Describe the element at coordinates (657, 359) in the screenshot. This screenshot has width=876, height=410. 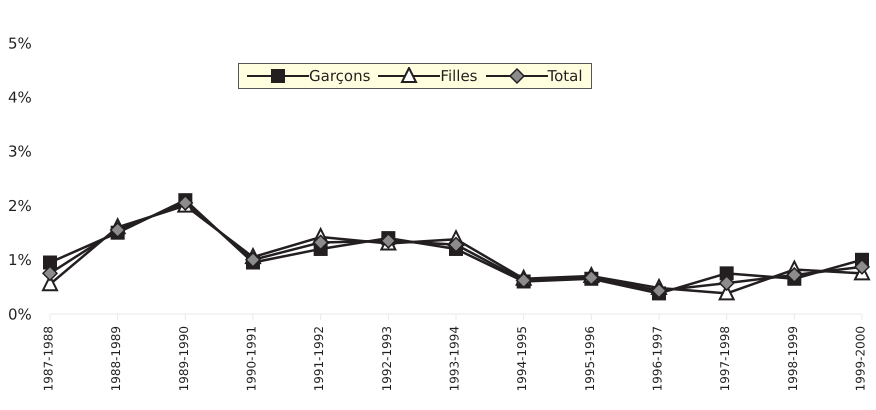
I see `x-tick-label: 1996-1997` at that location.